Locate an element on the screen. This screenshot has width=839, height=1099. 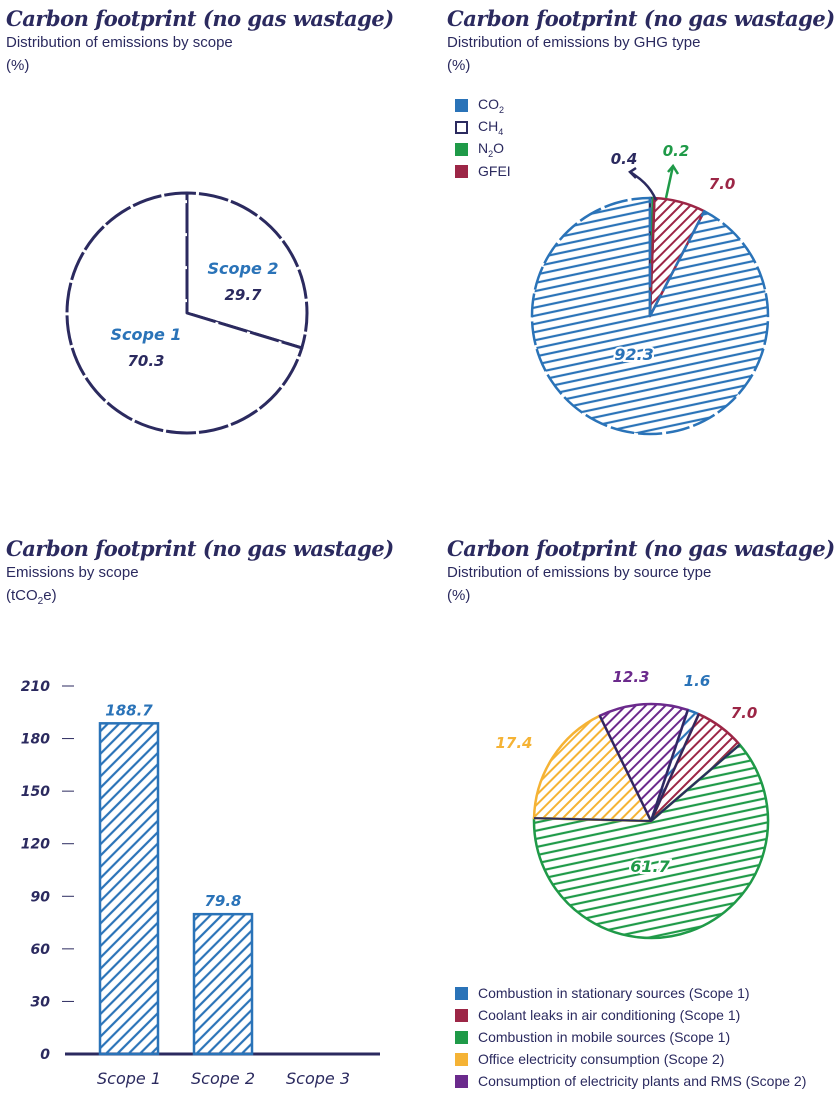
unit-sub: 2 is located at coordinates (40, 601).